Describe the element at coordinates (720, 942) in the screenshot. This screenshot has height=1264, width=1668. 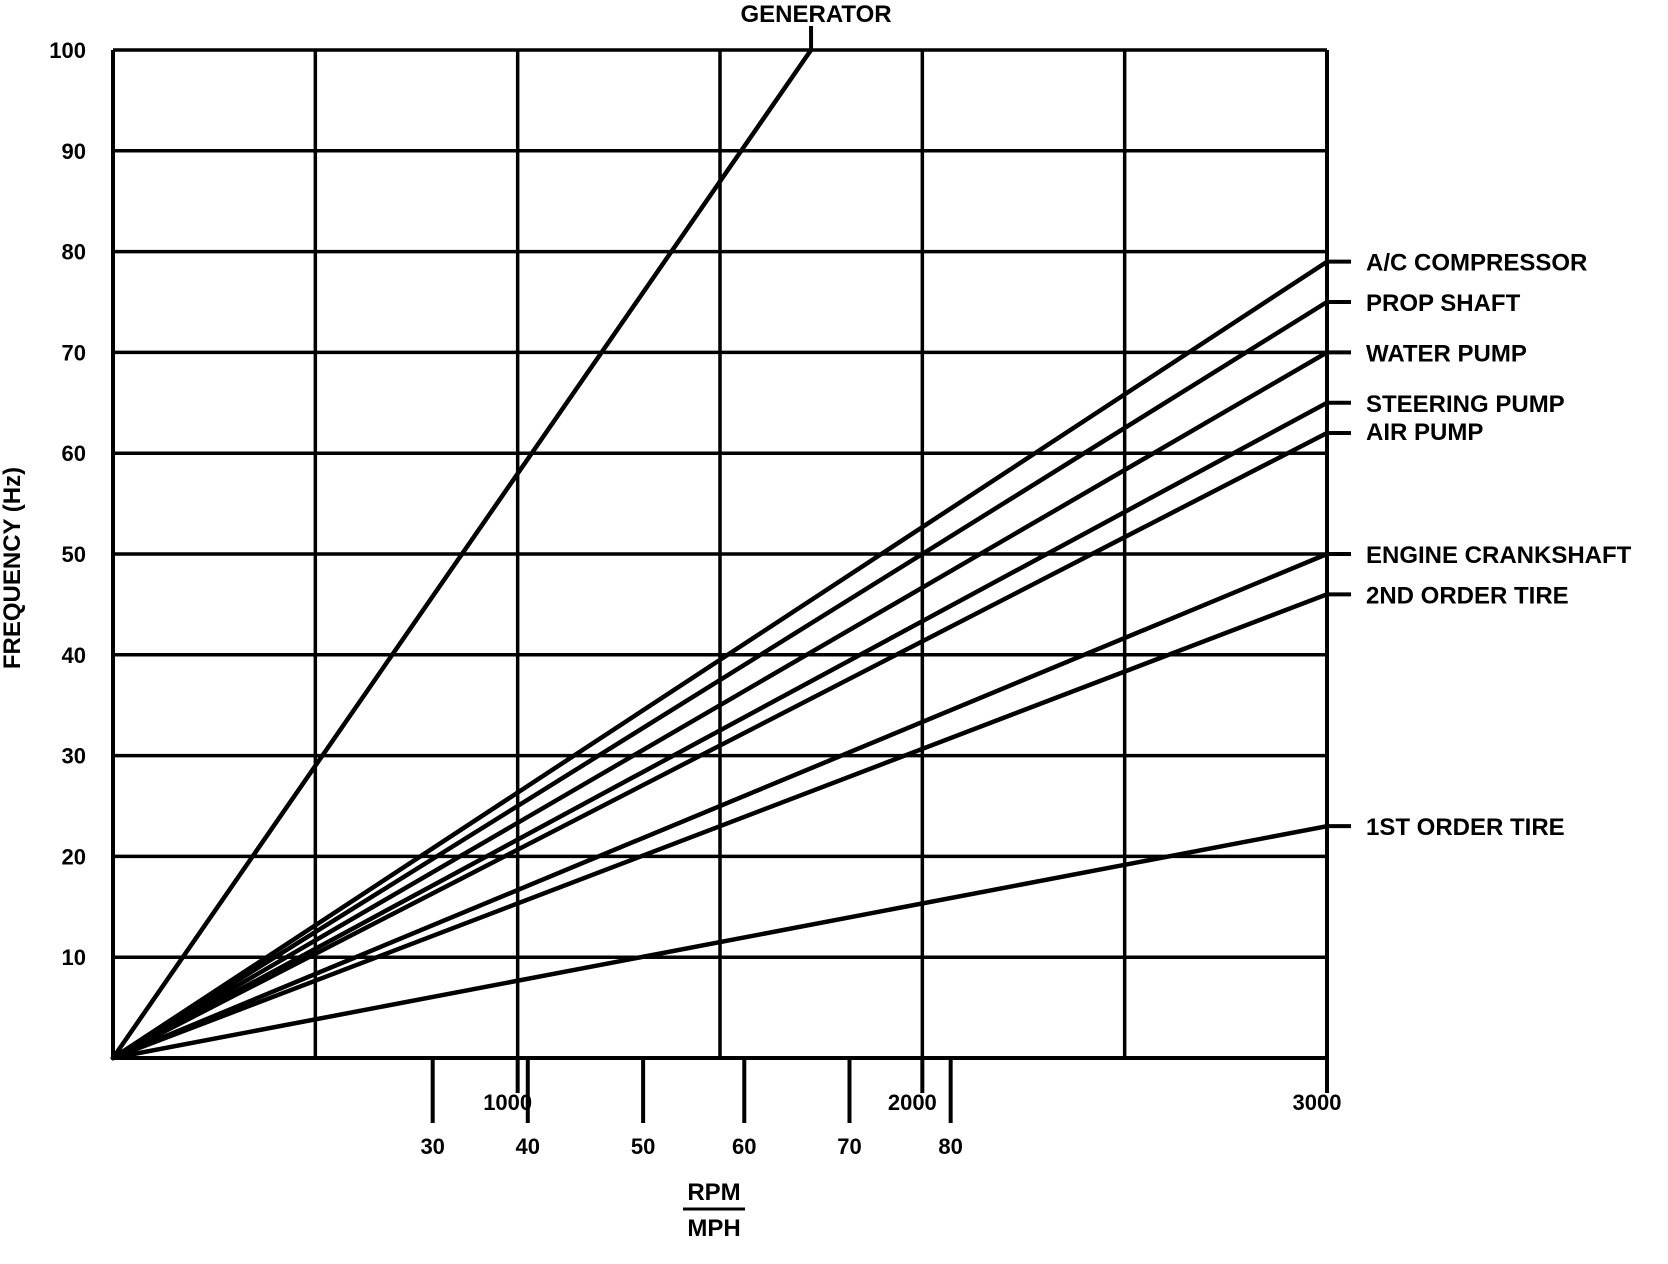
I see `series-line-1st-order-tire` at that location.